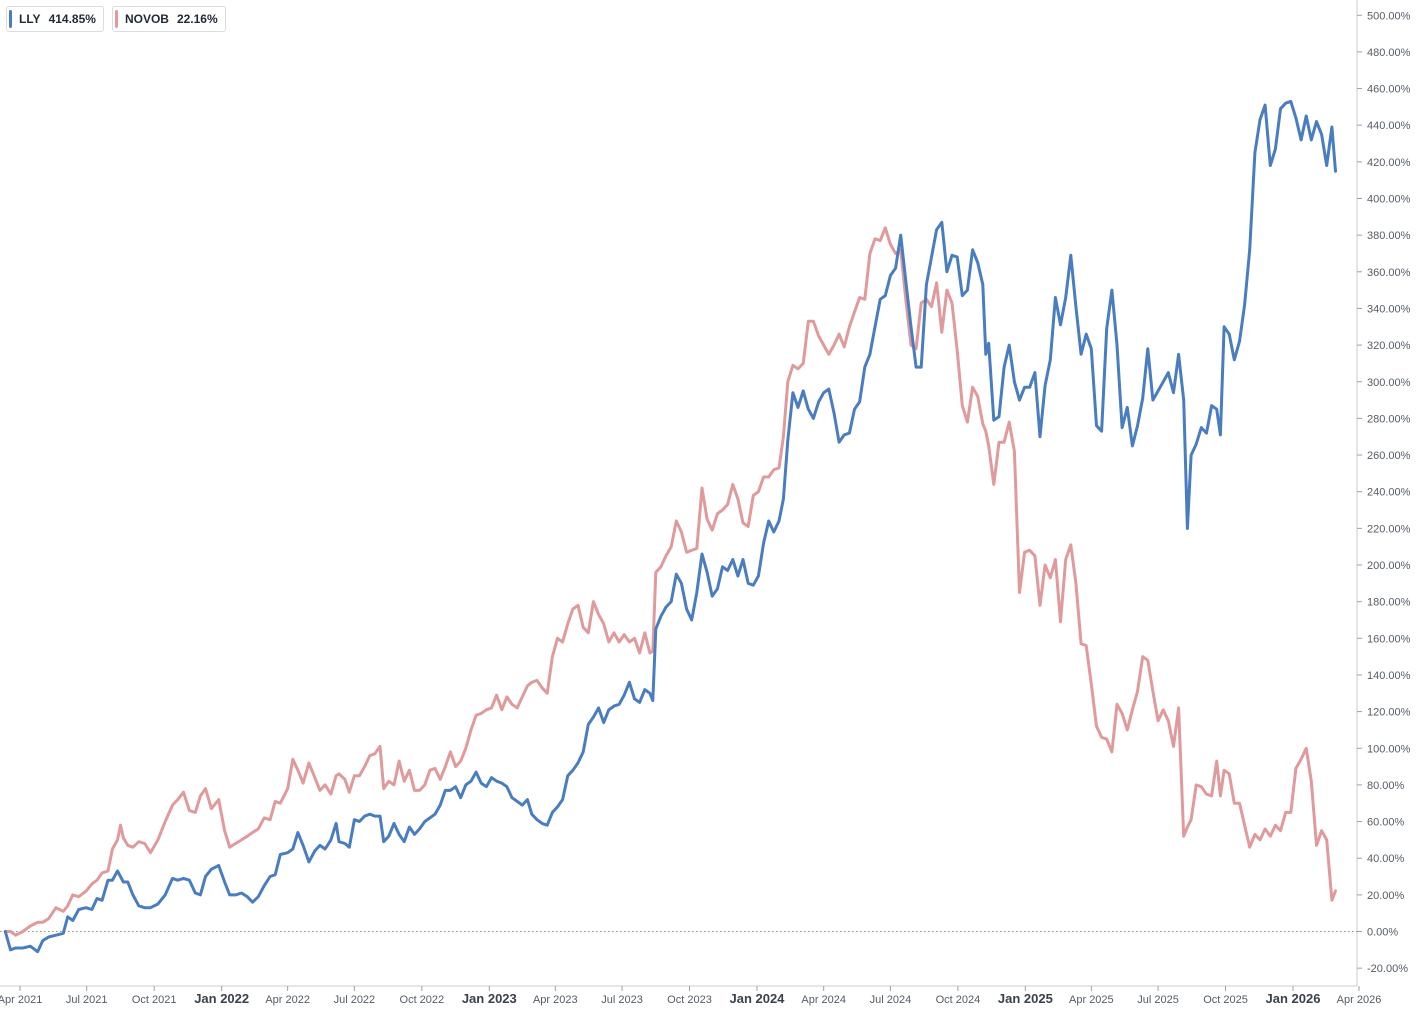  What do you see at coordinates (1386, 786) in the screenshot?
I see `y-tick-label: 80.00%` at bounding box center [1386, 786].